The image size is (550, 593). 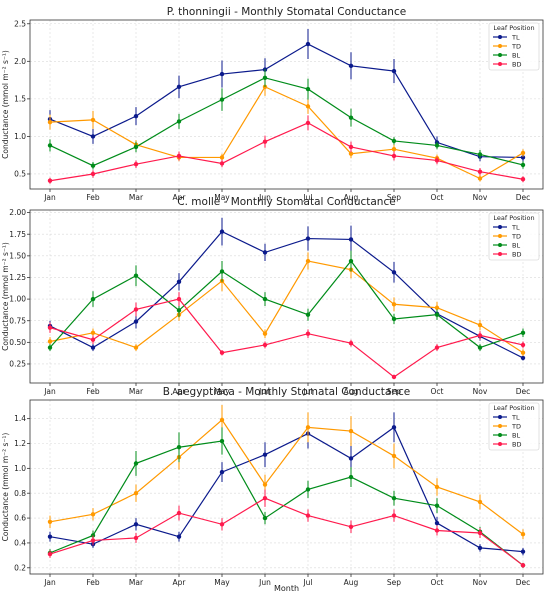 What do you see at coordinates (264, 391) in the screenshot?
I see `x-tick-label: Jun` at bounding box center [264, 391].